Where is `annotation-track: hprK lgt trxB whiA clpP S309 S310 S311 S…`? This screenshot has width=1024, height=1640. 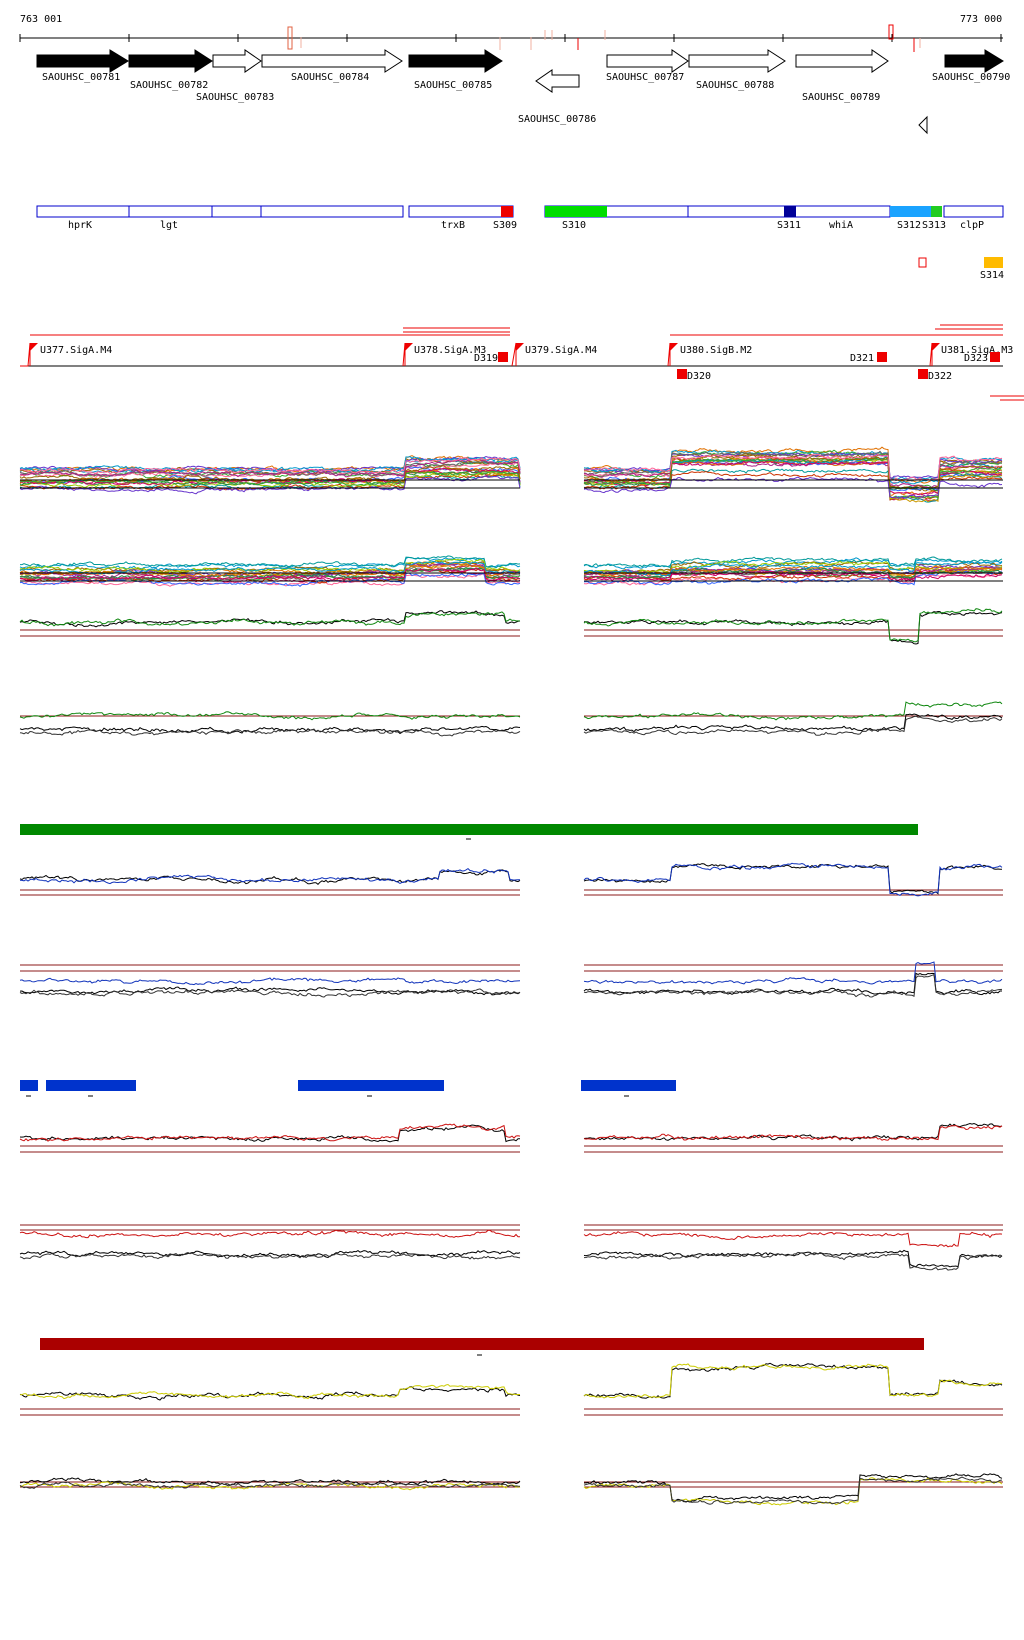
annotation-track: hprK lgt trxB whiA clpP S309 S310 S311 S… is located at coordinates (520, 243).